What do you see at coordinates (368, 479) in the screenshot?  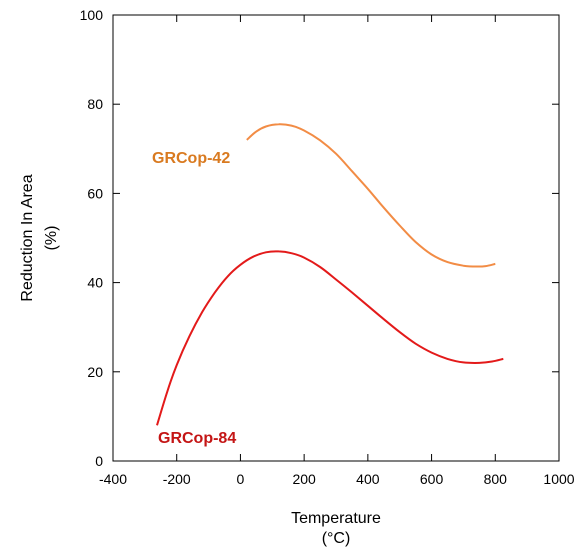 I see `x-tick-label: 400` at bounding box center [368, 479].